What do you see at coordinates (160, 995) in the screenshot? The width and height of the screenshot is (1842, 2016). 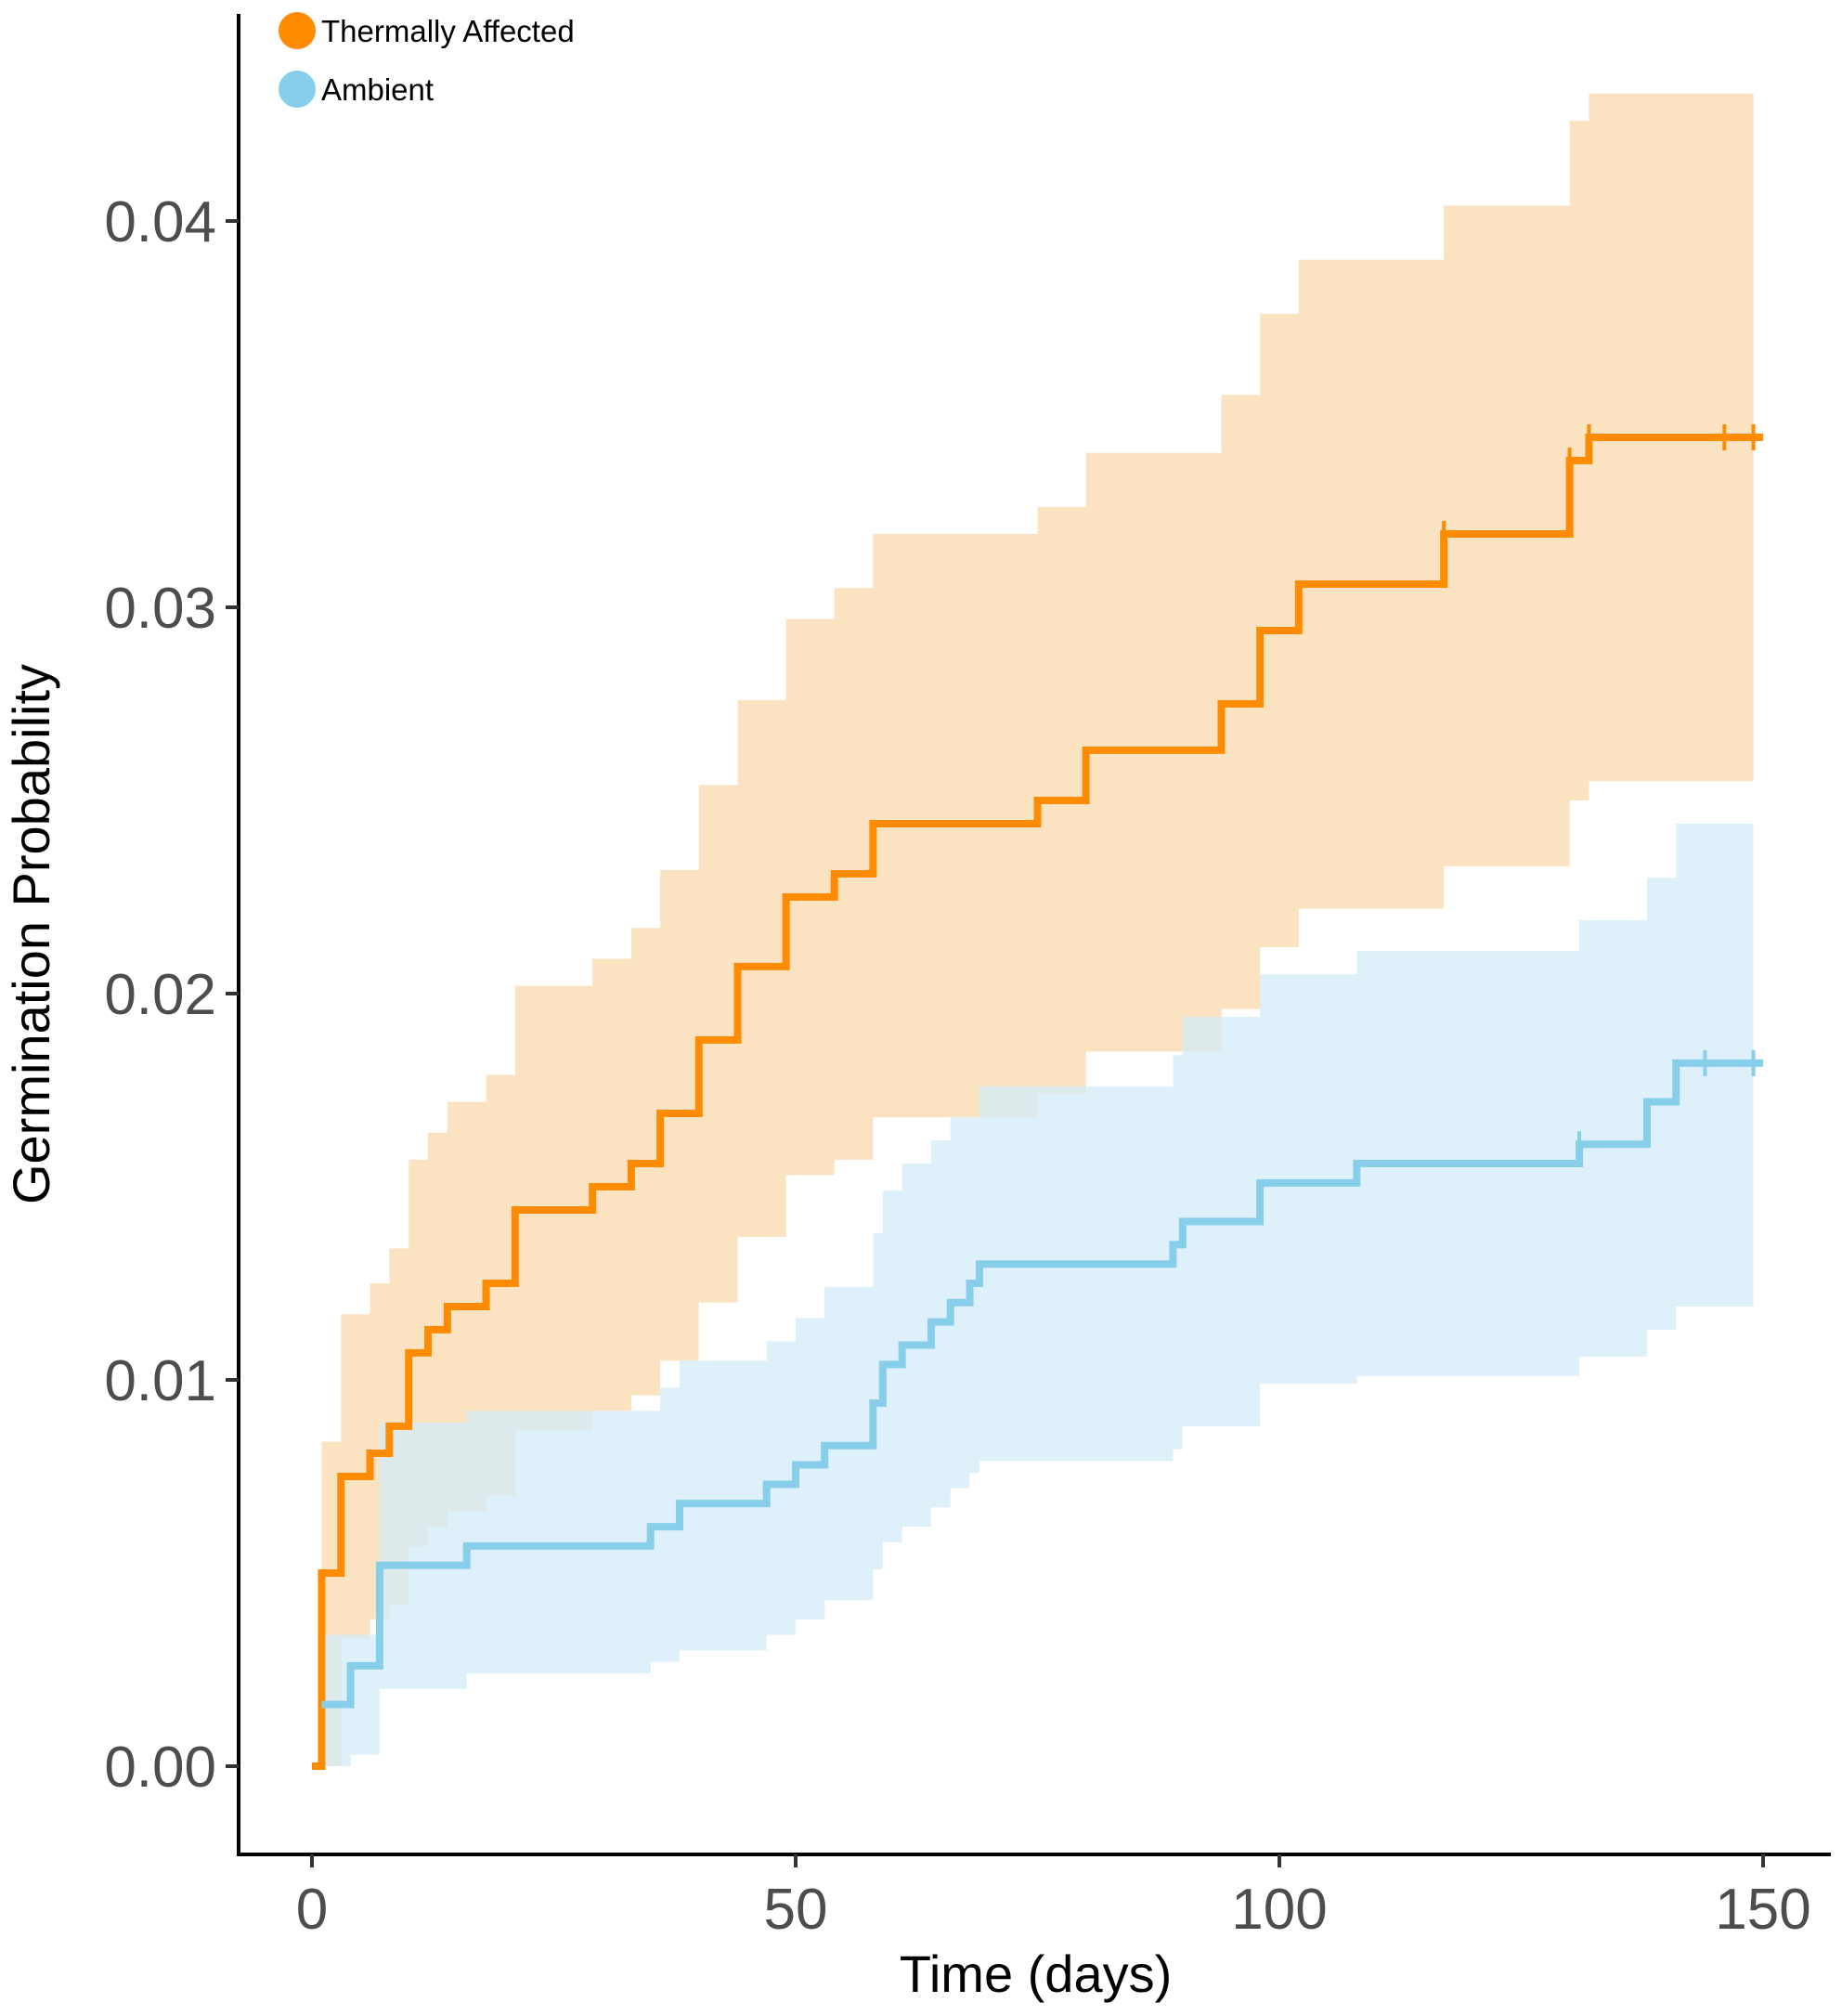 I see `y-tick-label: 0.02` at bounding box center [160, 995].